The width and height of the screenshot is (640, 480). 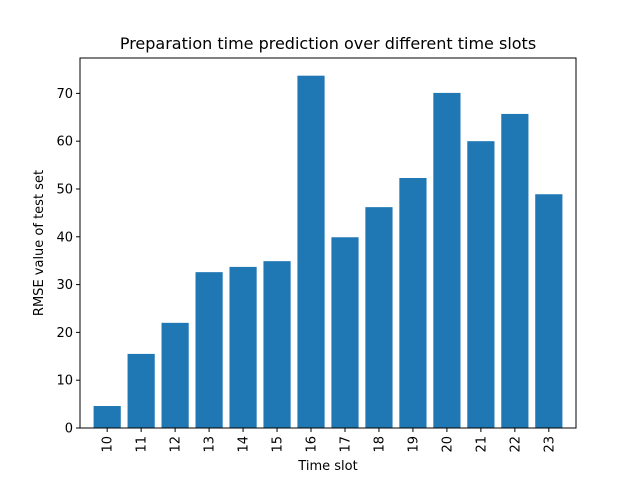 I want to click on x-tick-label: 19, so click(x=413, y=444).